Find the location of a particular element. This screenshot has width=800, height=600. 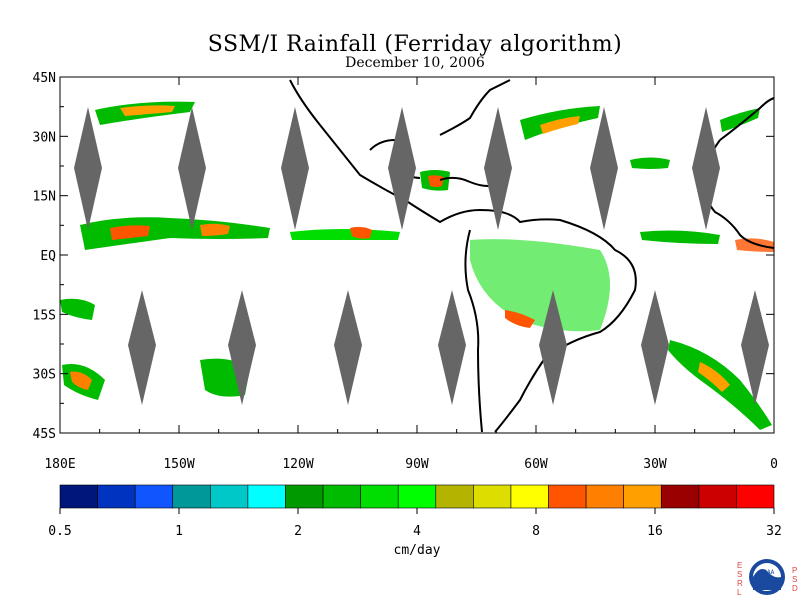

lat-label: 15S is located at coordinates (44, 315).